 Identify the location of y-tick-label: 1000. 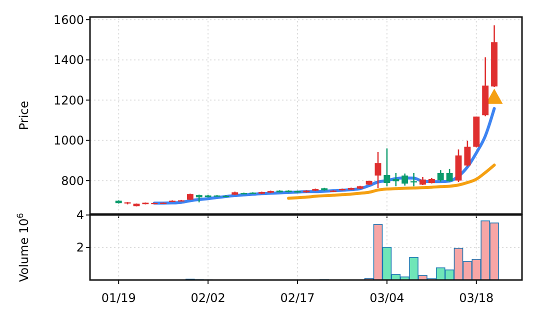
(68, 141).